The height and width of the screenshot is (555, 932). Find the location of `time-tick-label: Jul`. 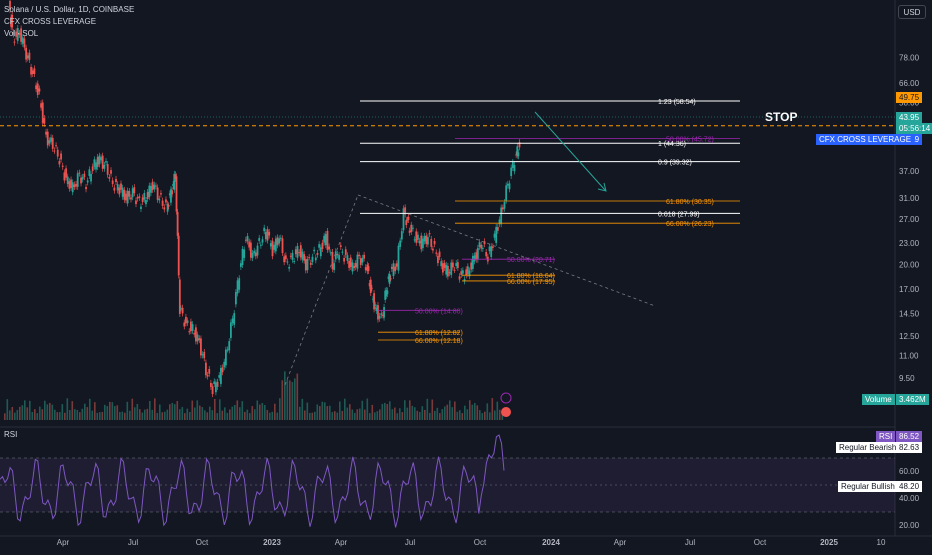

time-tick-label: Jul is located at coordinates (690, 542).